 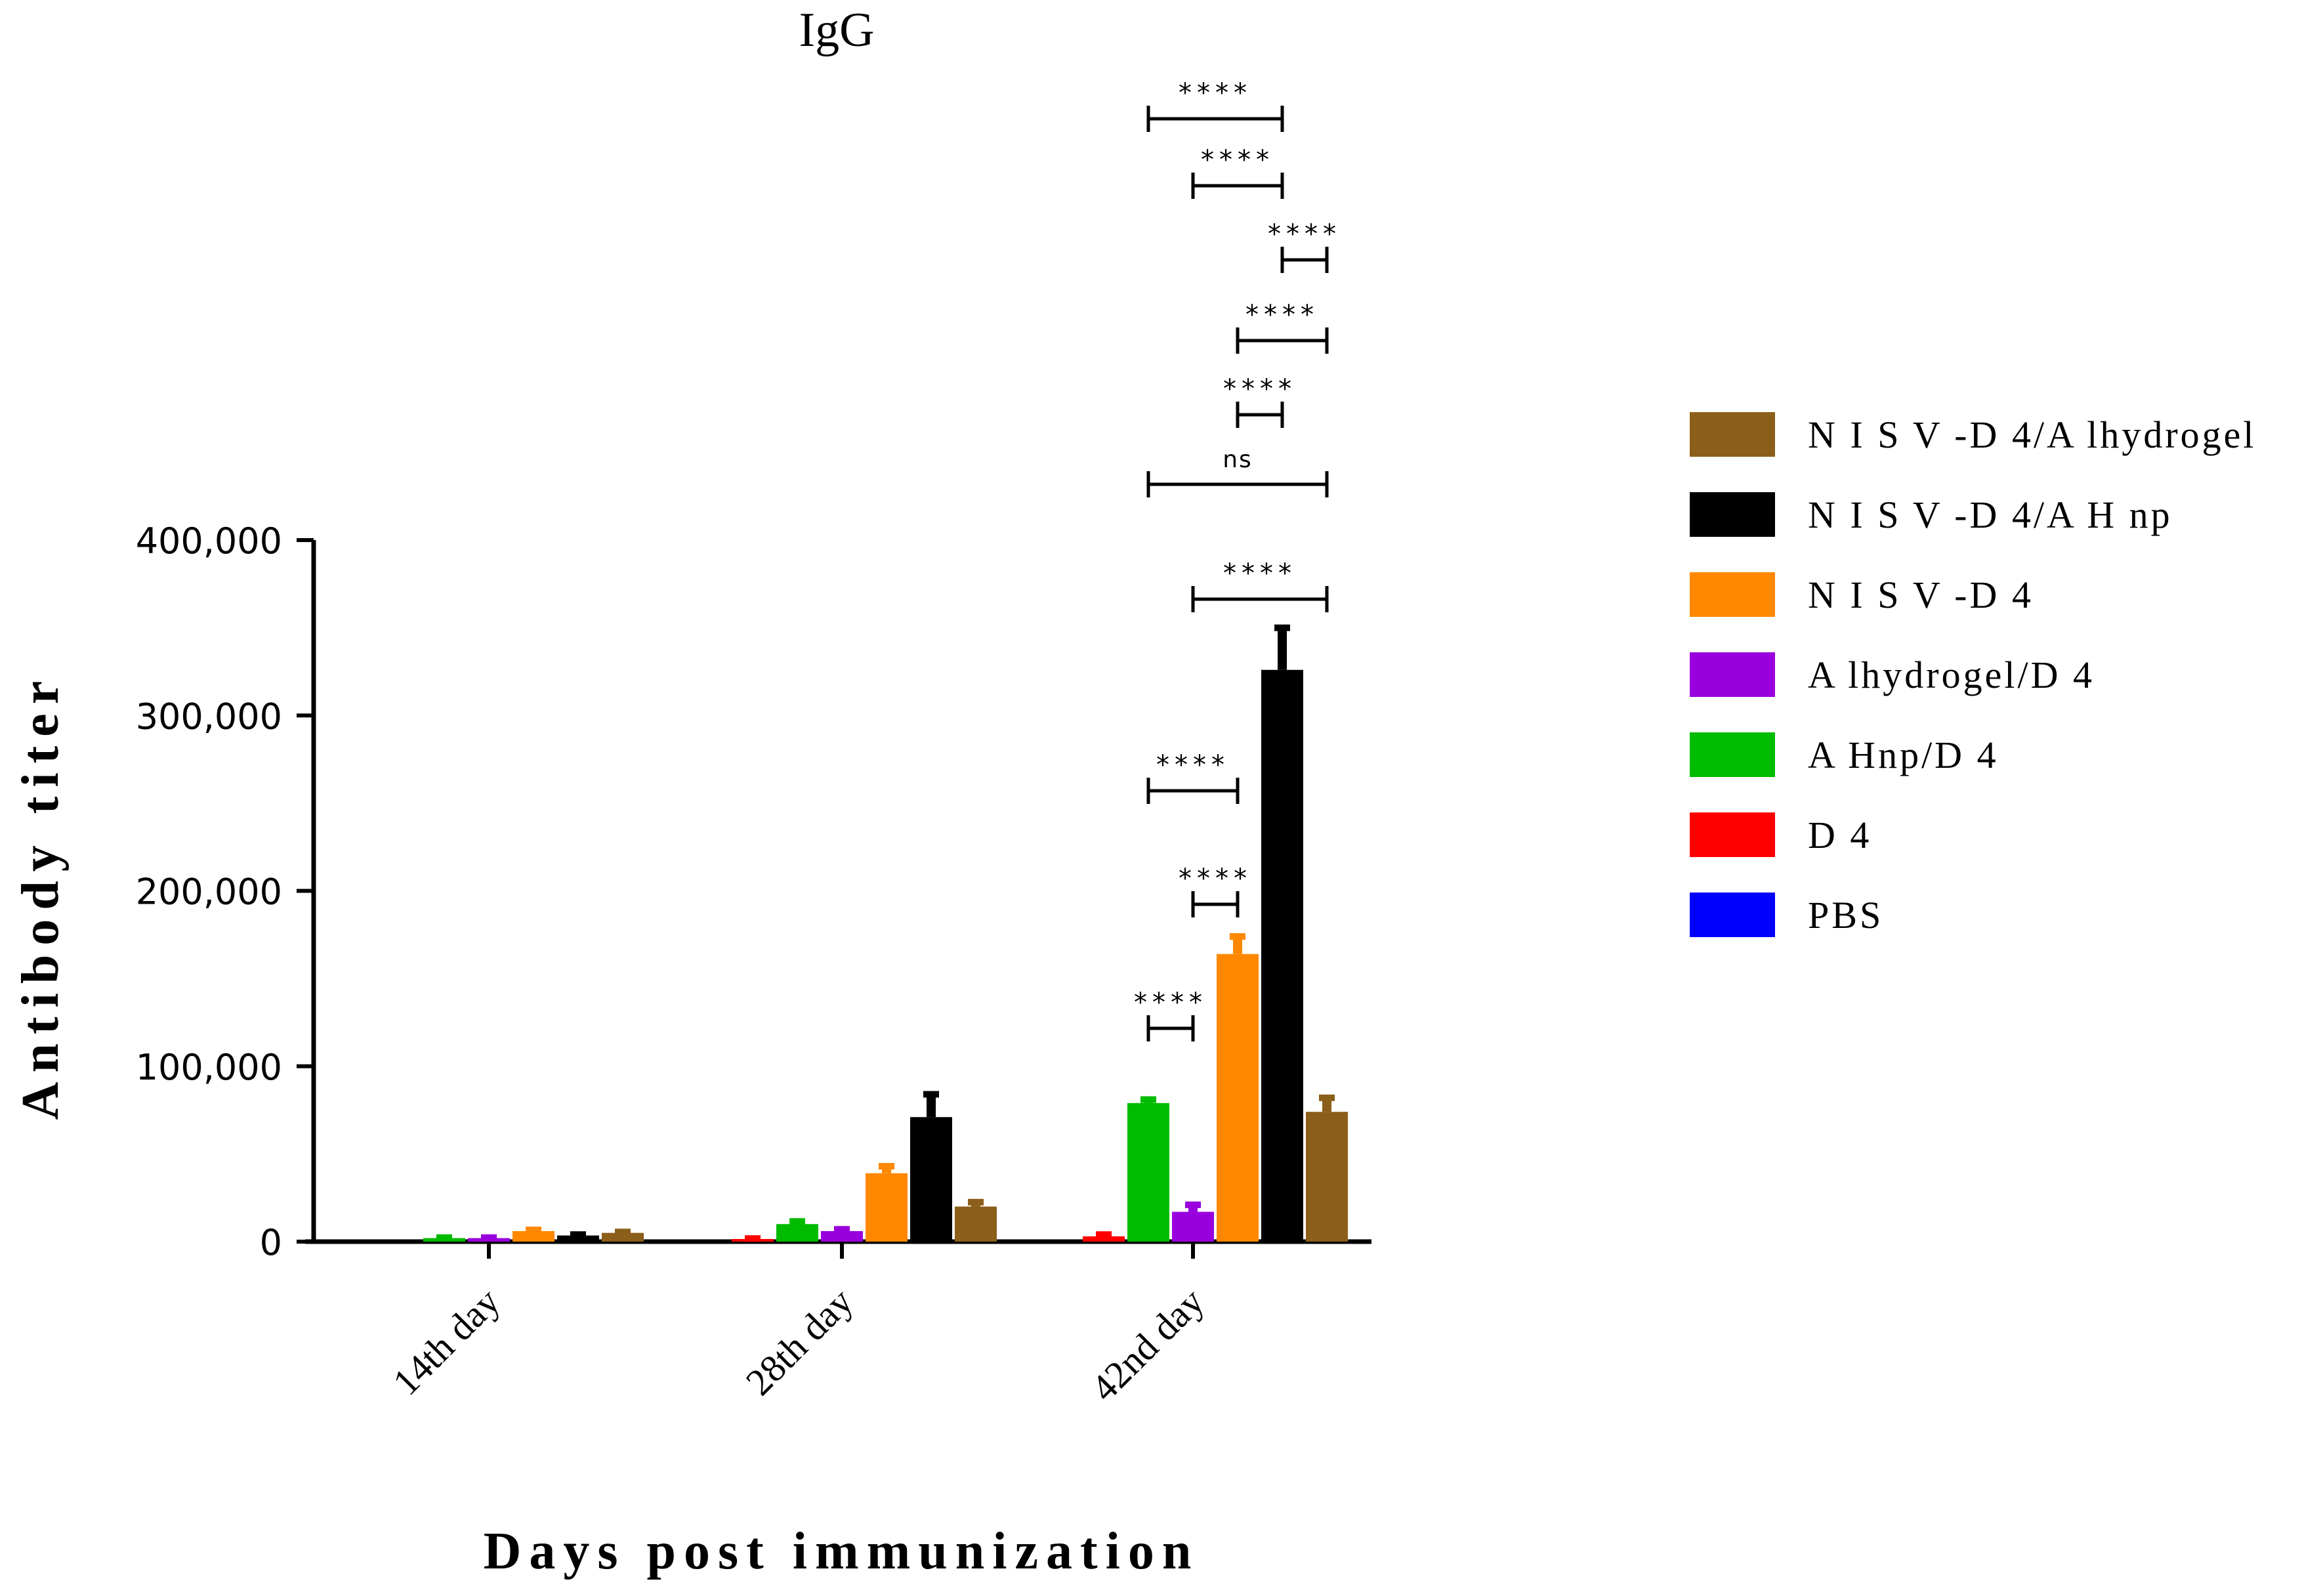 What do you see at coordinates (1921, 595) in the screenshot?
I see `legend-label: N I S V -D 4` at bounding box center [1921, 595].